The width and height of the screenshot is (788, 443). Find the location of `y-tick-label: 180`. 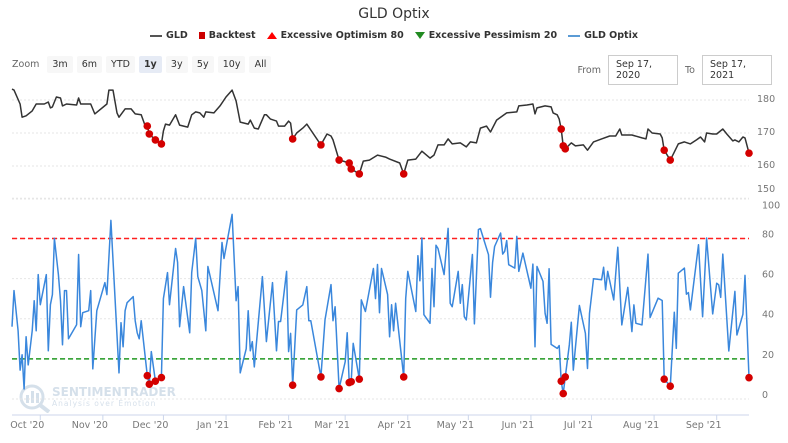

y-tick-label: 180 is located at coordinates (766, 99).